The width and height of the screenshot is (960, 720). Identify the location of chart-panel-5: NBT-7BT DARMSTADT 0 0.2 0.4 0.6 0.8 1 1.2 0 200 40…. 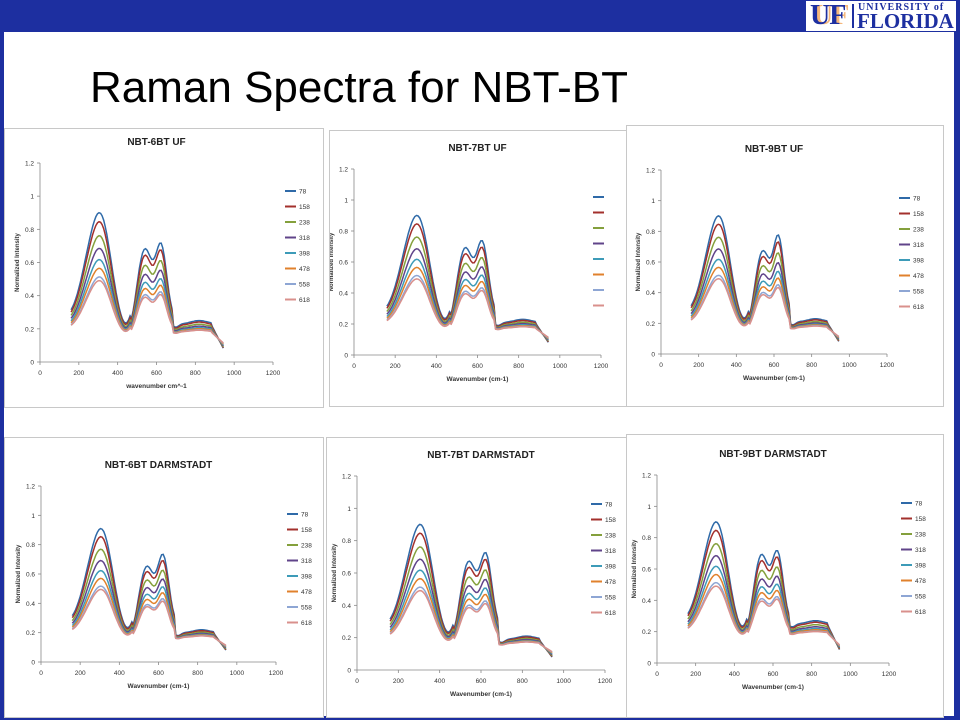
(477, 577).